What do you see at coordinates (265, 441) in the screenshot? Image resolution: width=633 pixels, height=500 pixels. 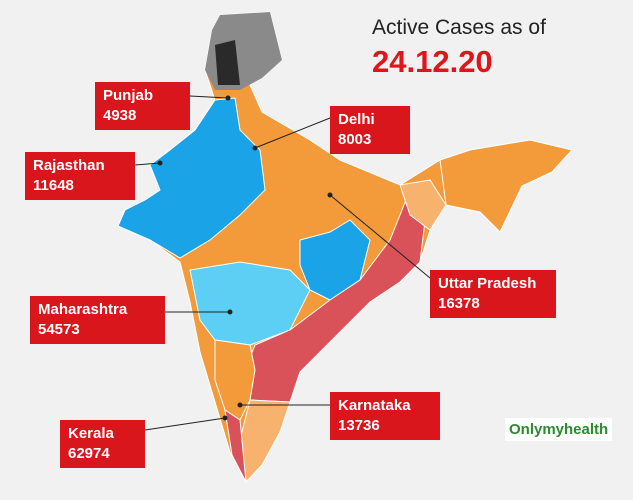 I see `tamilnadu-region` at bounding box center [265, 441].